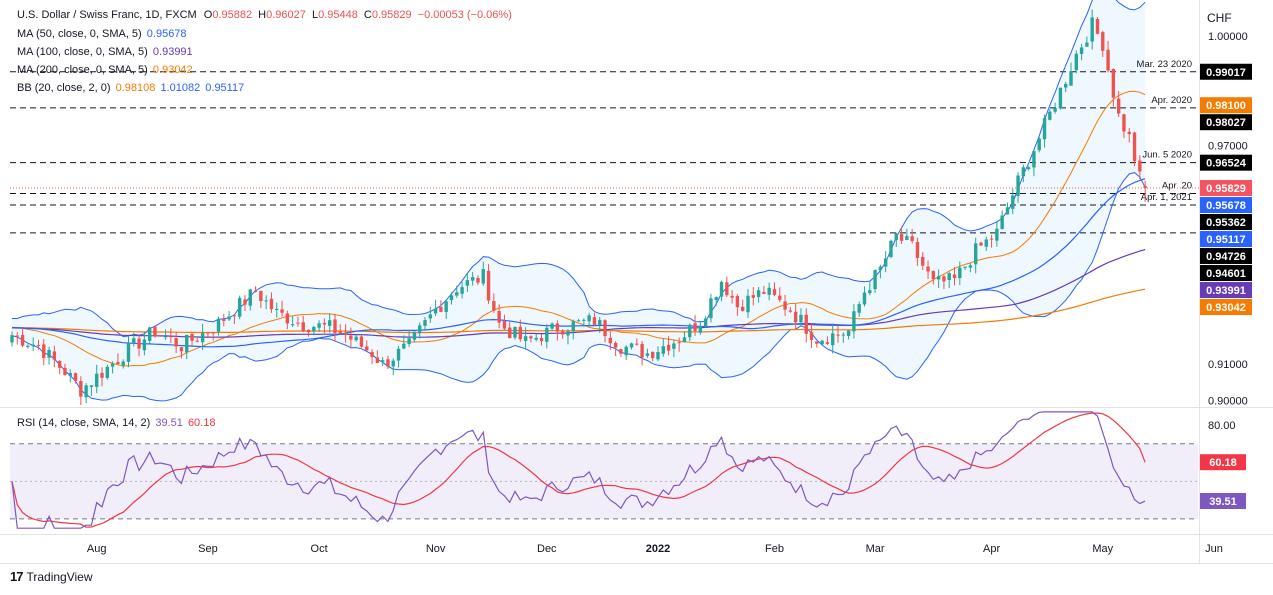 This screenshot has height=595, width=1273. Describe the element at coordinates (875, 549) in the screenshot. I see `time-tick-label: Mar` at that location.